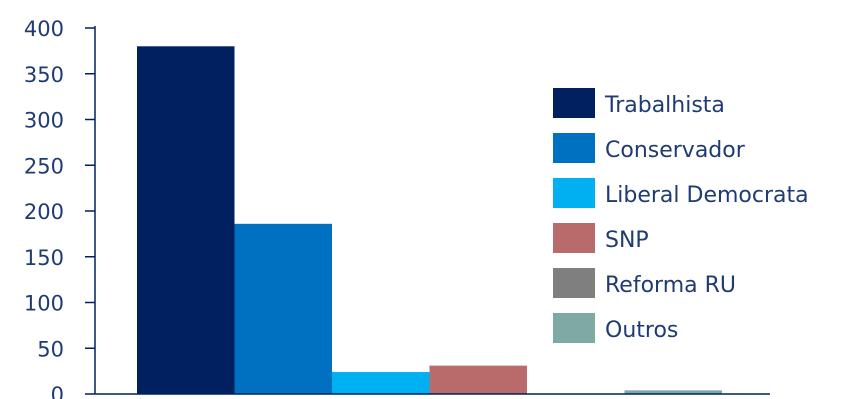  Describe the element at coordinates (641, 330) in the screenshot. I see `legend-label-outros: Outros` at that location.